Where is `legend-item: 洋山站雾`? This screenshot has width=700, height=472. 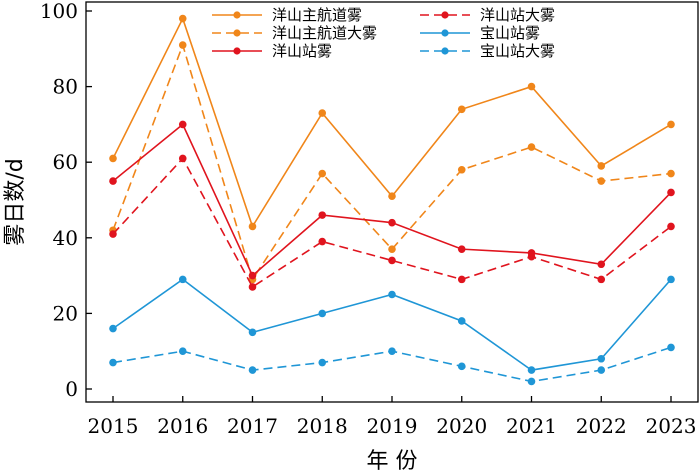
legend-item: 洋山站雾 is located at coordinates (272, 51).